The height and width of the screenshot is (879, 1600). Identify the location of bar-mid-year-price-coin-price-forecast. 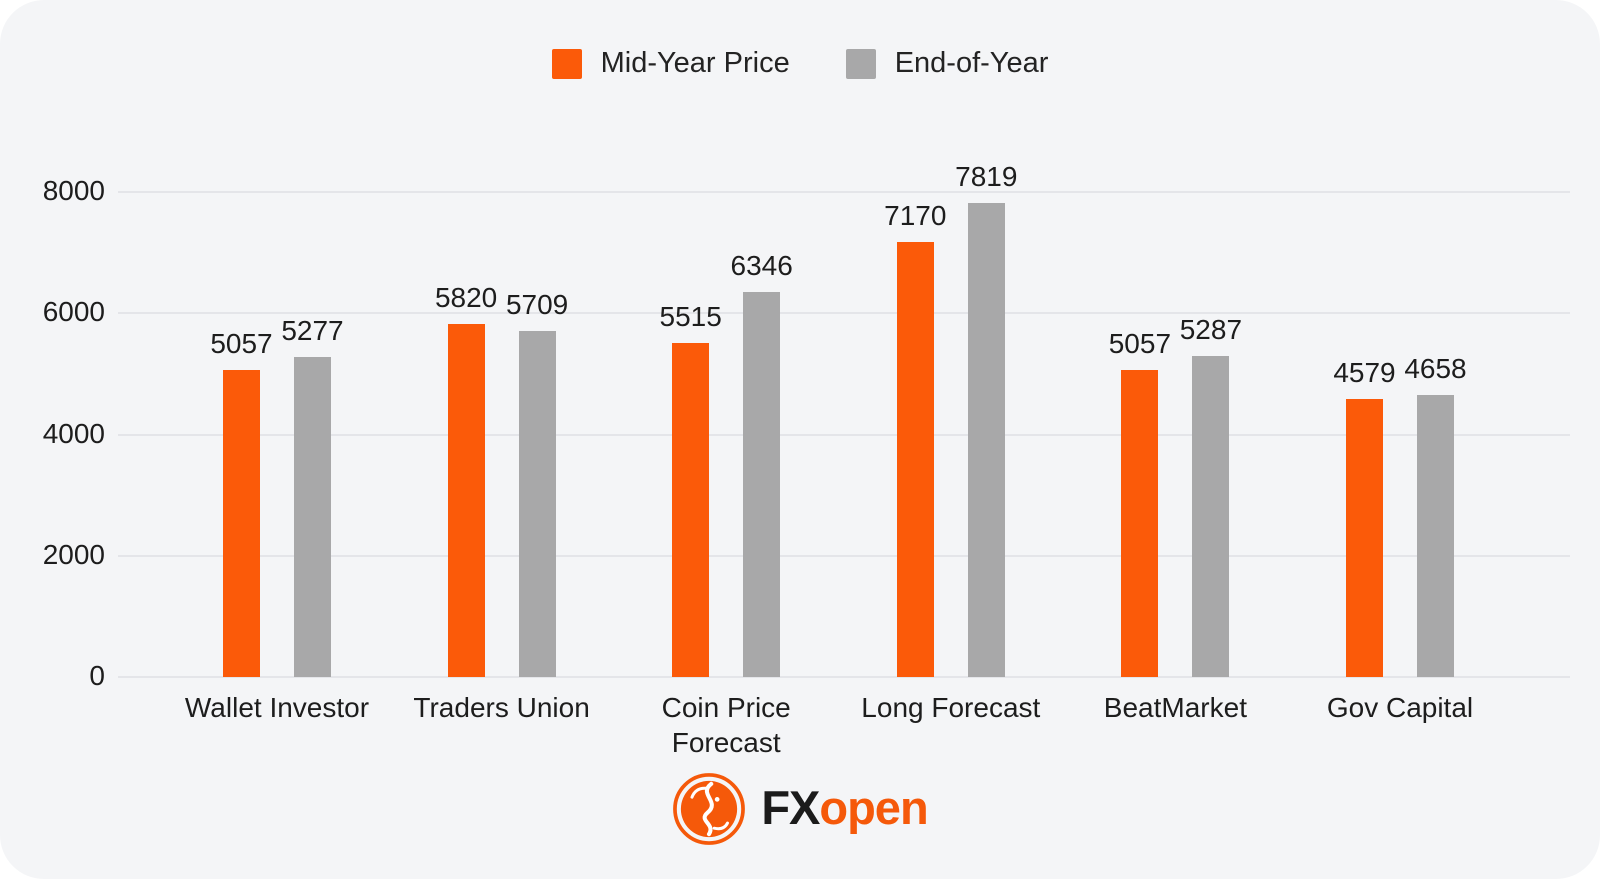
(691, 509).